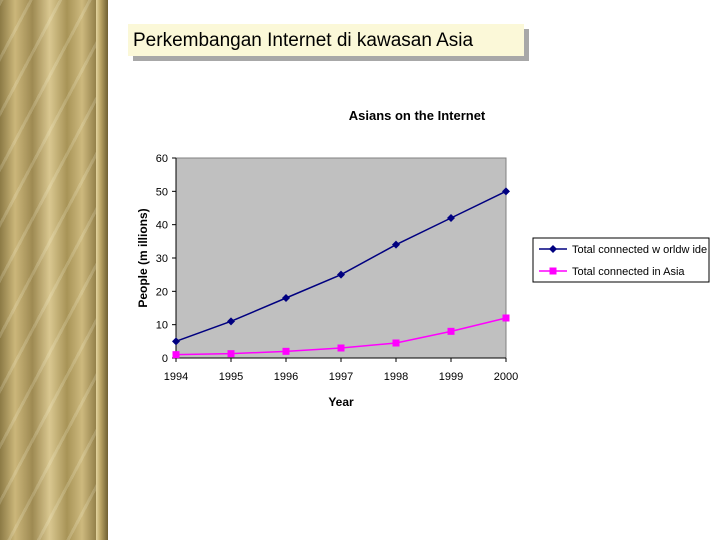 This screenshot has height=540, width=720. Describe the element at coordinates (303, 40) in the screenshot. I see `slide-title: Perkembangan Internet di kawasan Asia` at that location.